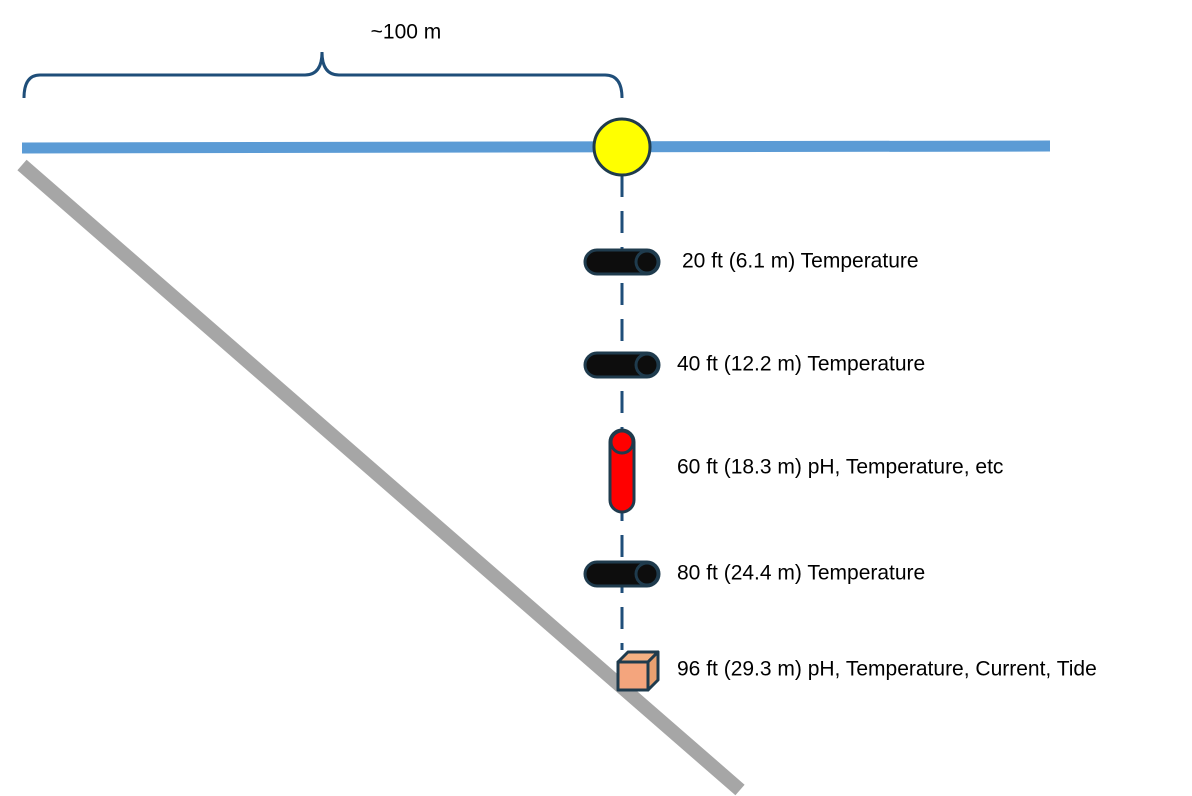  Describe the element at coordinates (801, 364) in the screenshot. I see `sensor-label: 40 ft (12.2 m) Temperature` at that location.